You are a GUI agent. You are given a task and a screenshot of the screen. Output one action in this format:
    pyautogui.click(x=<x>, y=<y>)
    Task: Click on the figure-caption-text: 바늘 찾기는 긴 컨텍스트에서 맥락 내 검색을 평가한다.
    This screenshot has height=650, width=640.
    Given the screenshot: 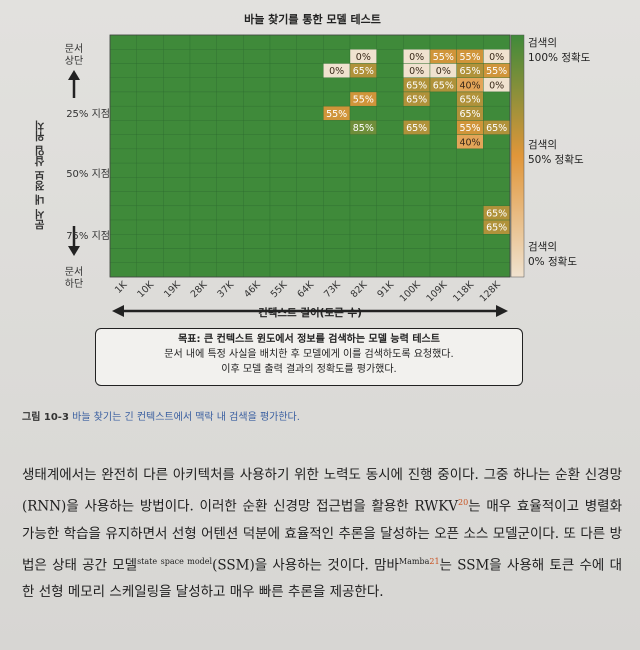 What is the action you would take?
    pyautogui.click(x=186, y=417)
    